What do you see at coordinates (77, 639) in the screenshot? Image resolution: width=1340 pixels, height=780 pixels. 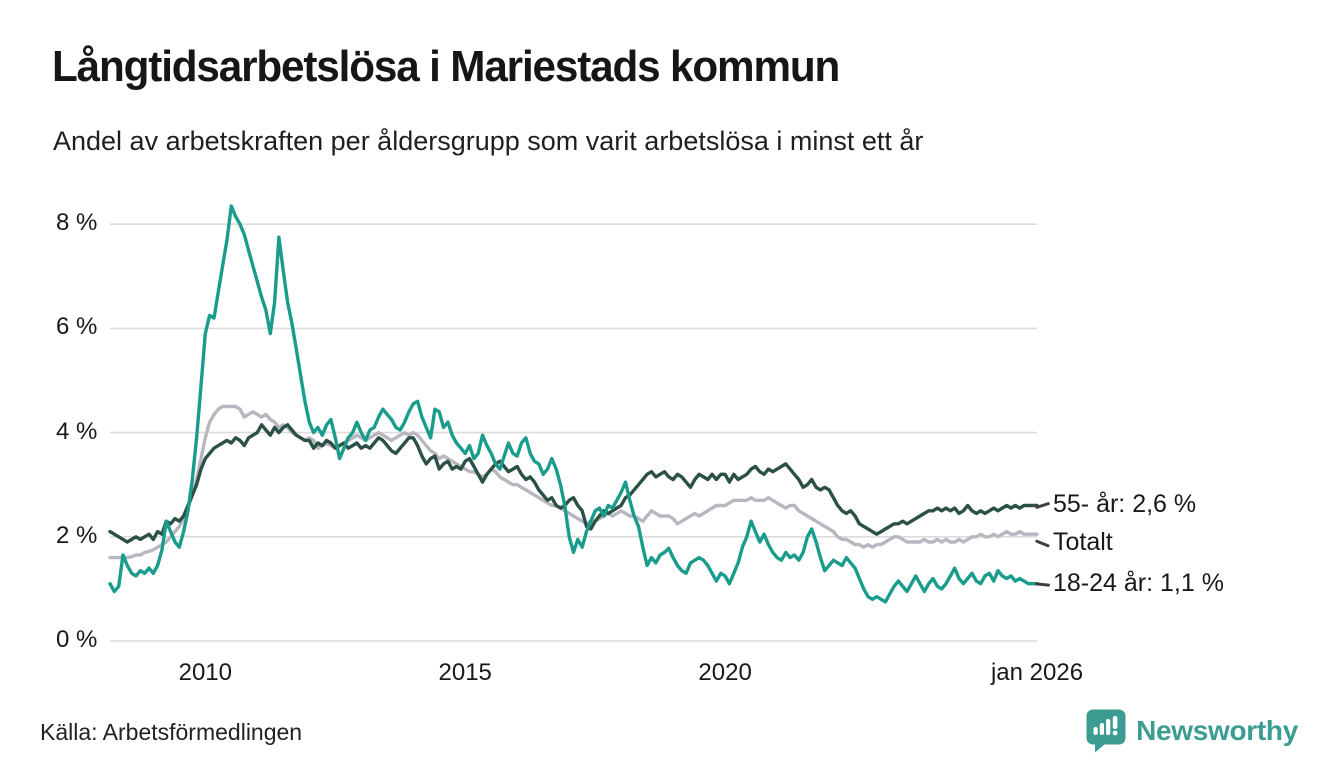 I see `y-tick-label-0: 0 %` at bounding box center [77, 639].